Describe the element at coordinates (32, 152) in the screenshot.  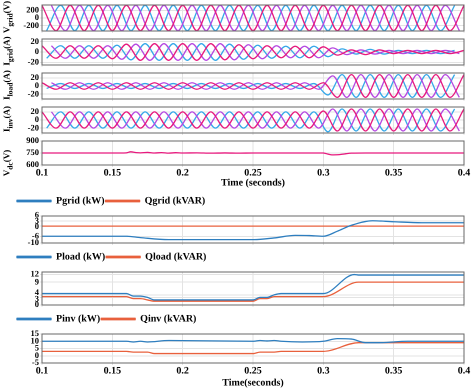
I see `y-tick-label: 750` at that location.